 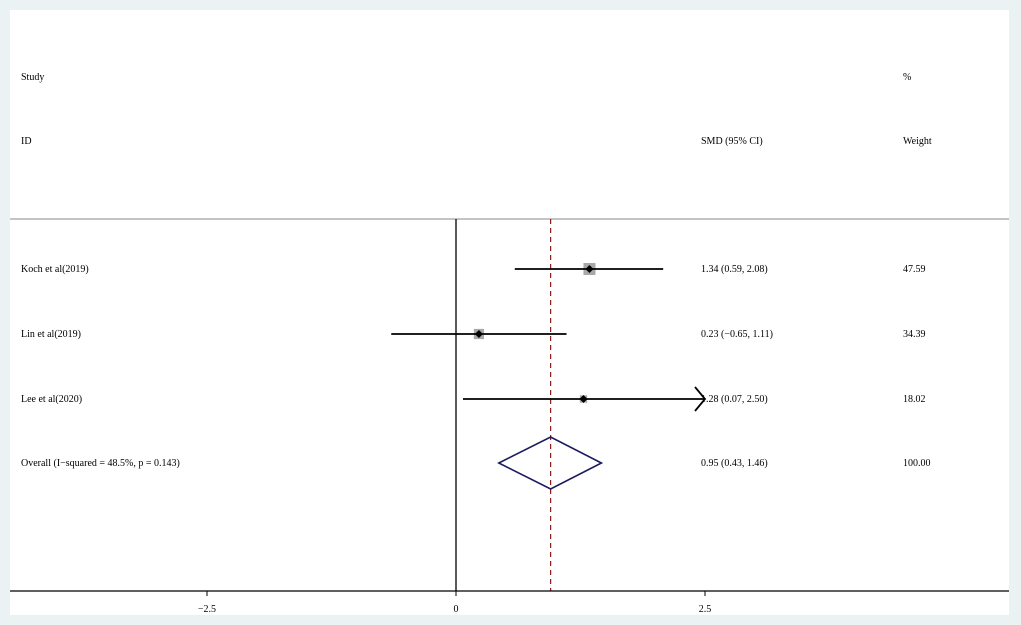 I want to click on study-effect-text: 1.28 (0.07, 2.50), so click(x=734, y=399).